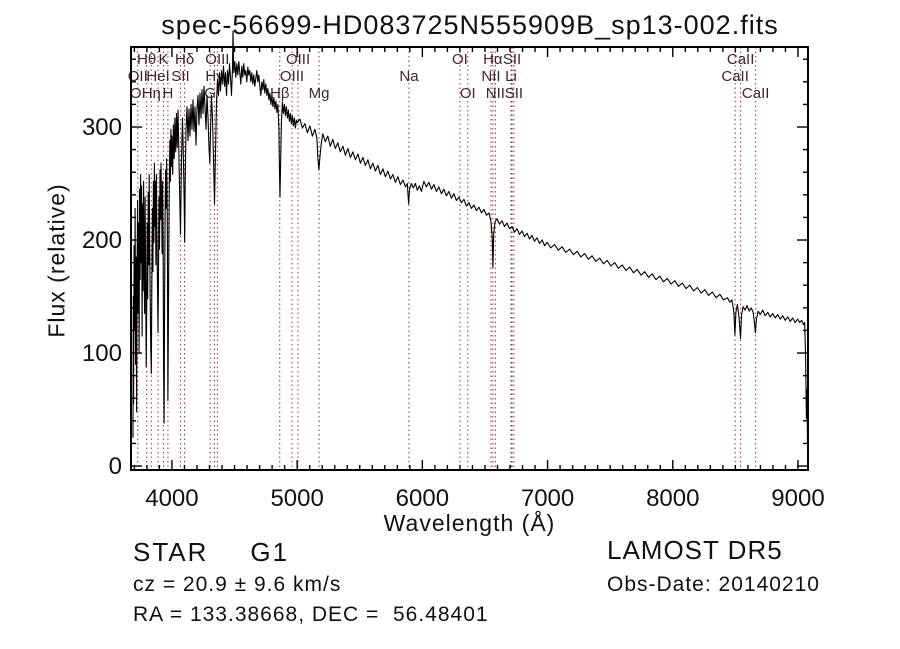 The width and height of the screenshot is (900, 649). What do you see at coordinates (164, 59) in the screenshot?
I see `line-marker-label: K` at bounding box center [164, 59].